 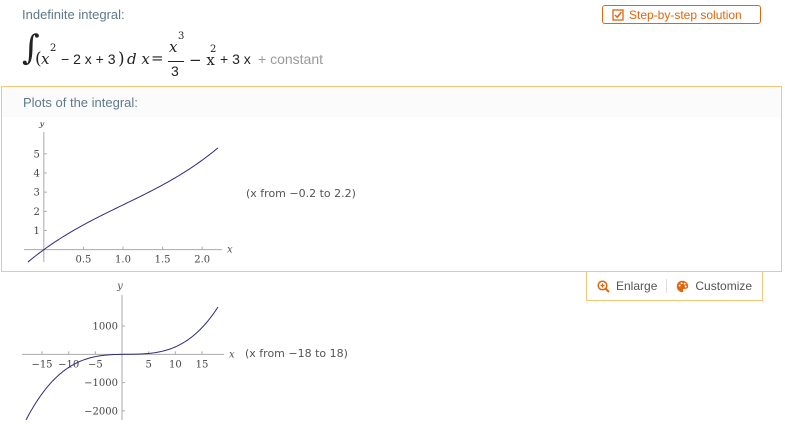 I want to click on y-tick-label: 2, so click(x=36, y=212).